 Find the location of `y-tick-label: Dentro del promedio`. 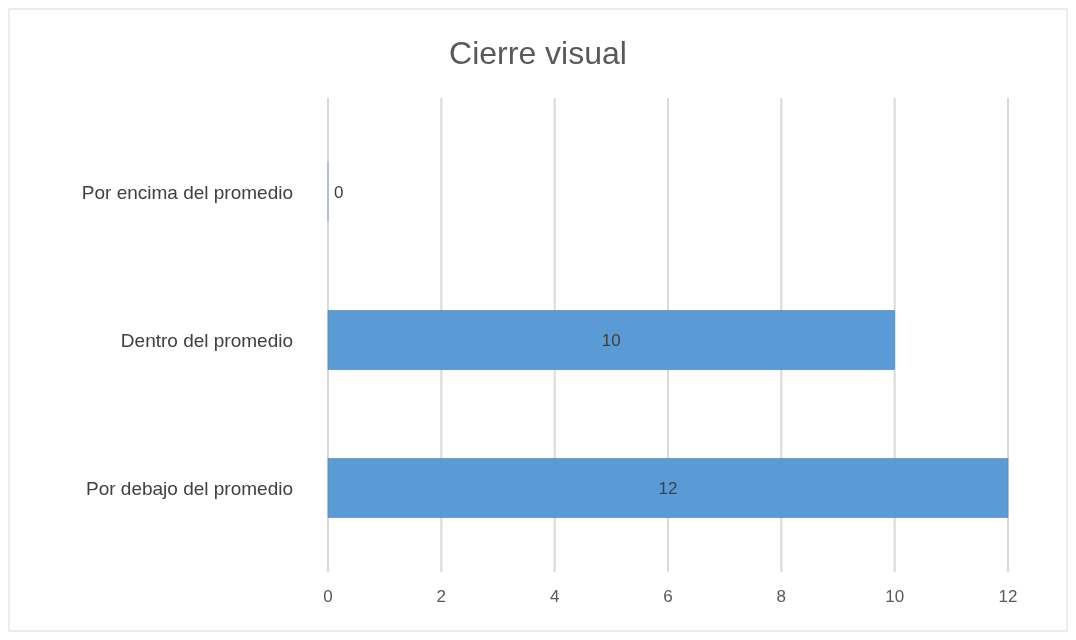

y-tick-label: Dentro del promedio is located at coordinates (206, 340).